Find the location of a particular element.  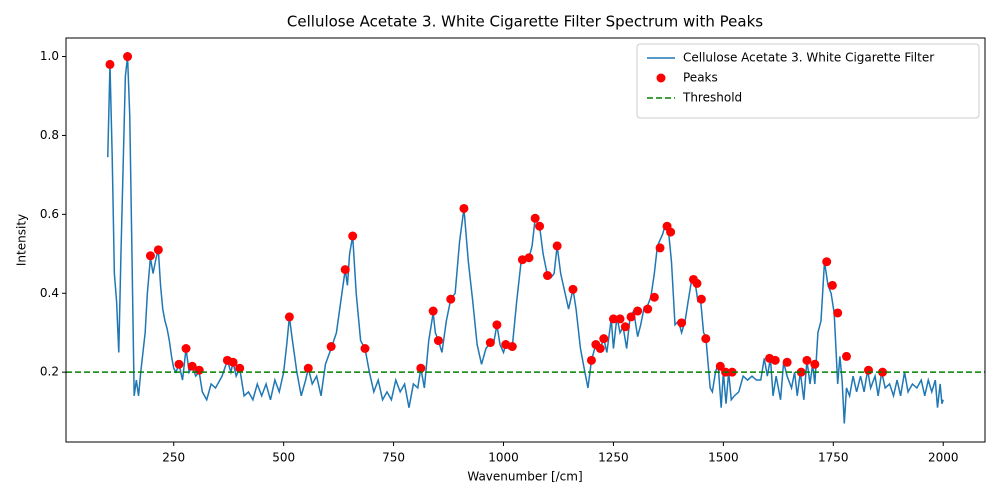

legend-label: Peaks is located at coordinates (700, 78).